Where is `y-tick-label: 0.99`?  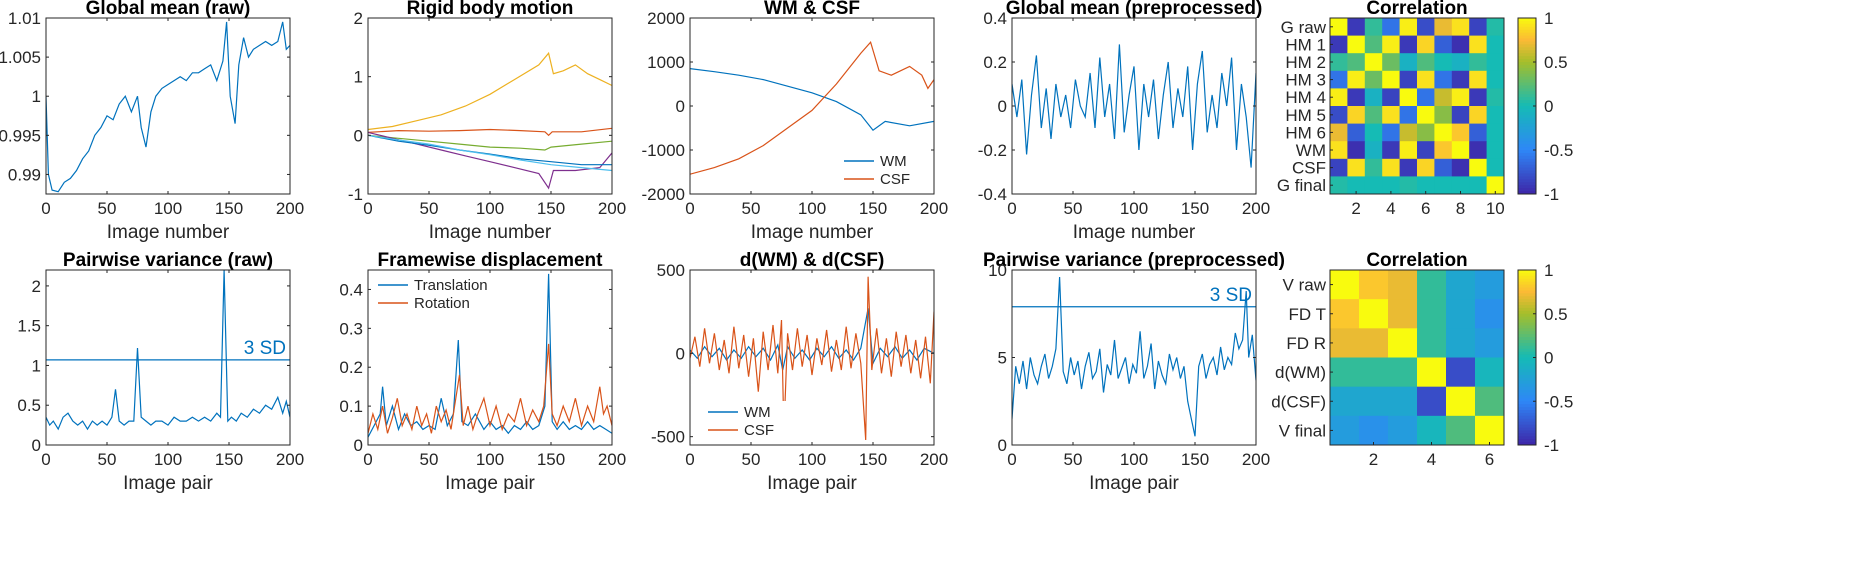 y-tick-label: 0.99 is located at coordinates (24, 174).